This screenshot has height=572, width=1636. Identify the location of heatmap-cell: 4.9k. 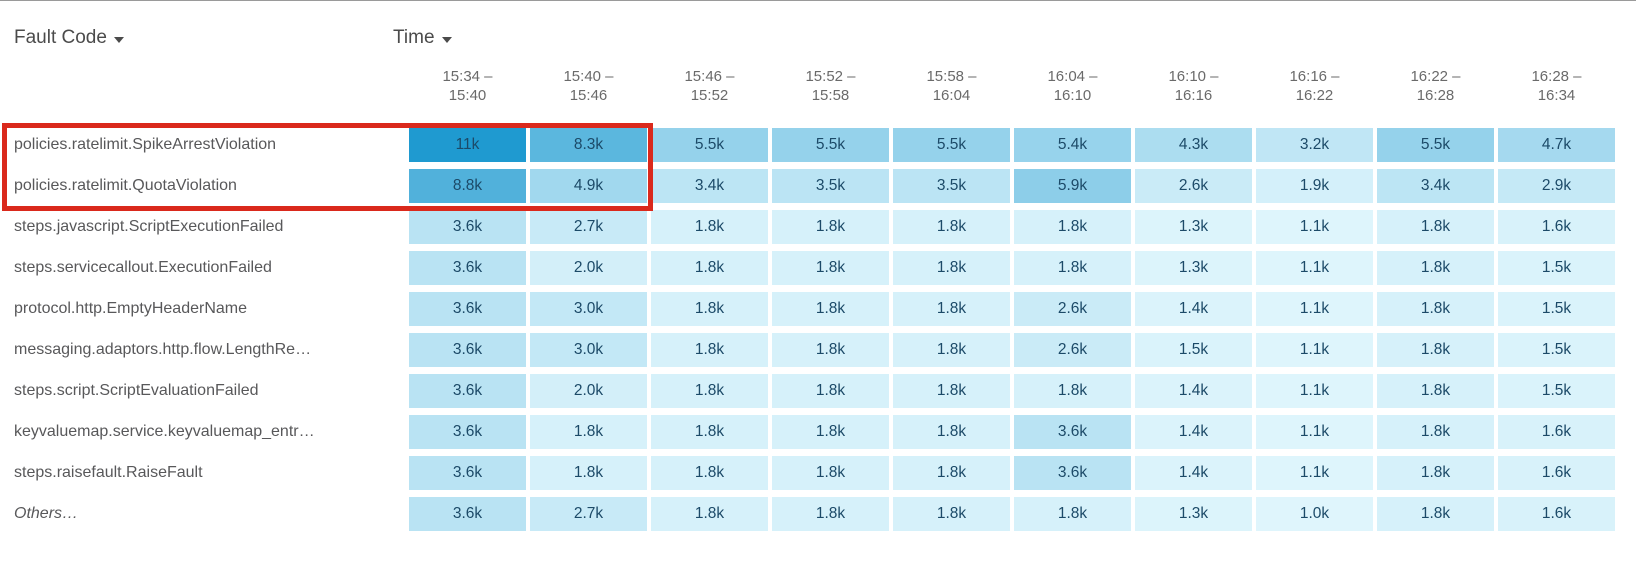
(588, 186).